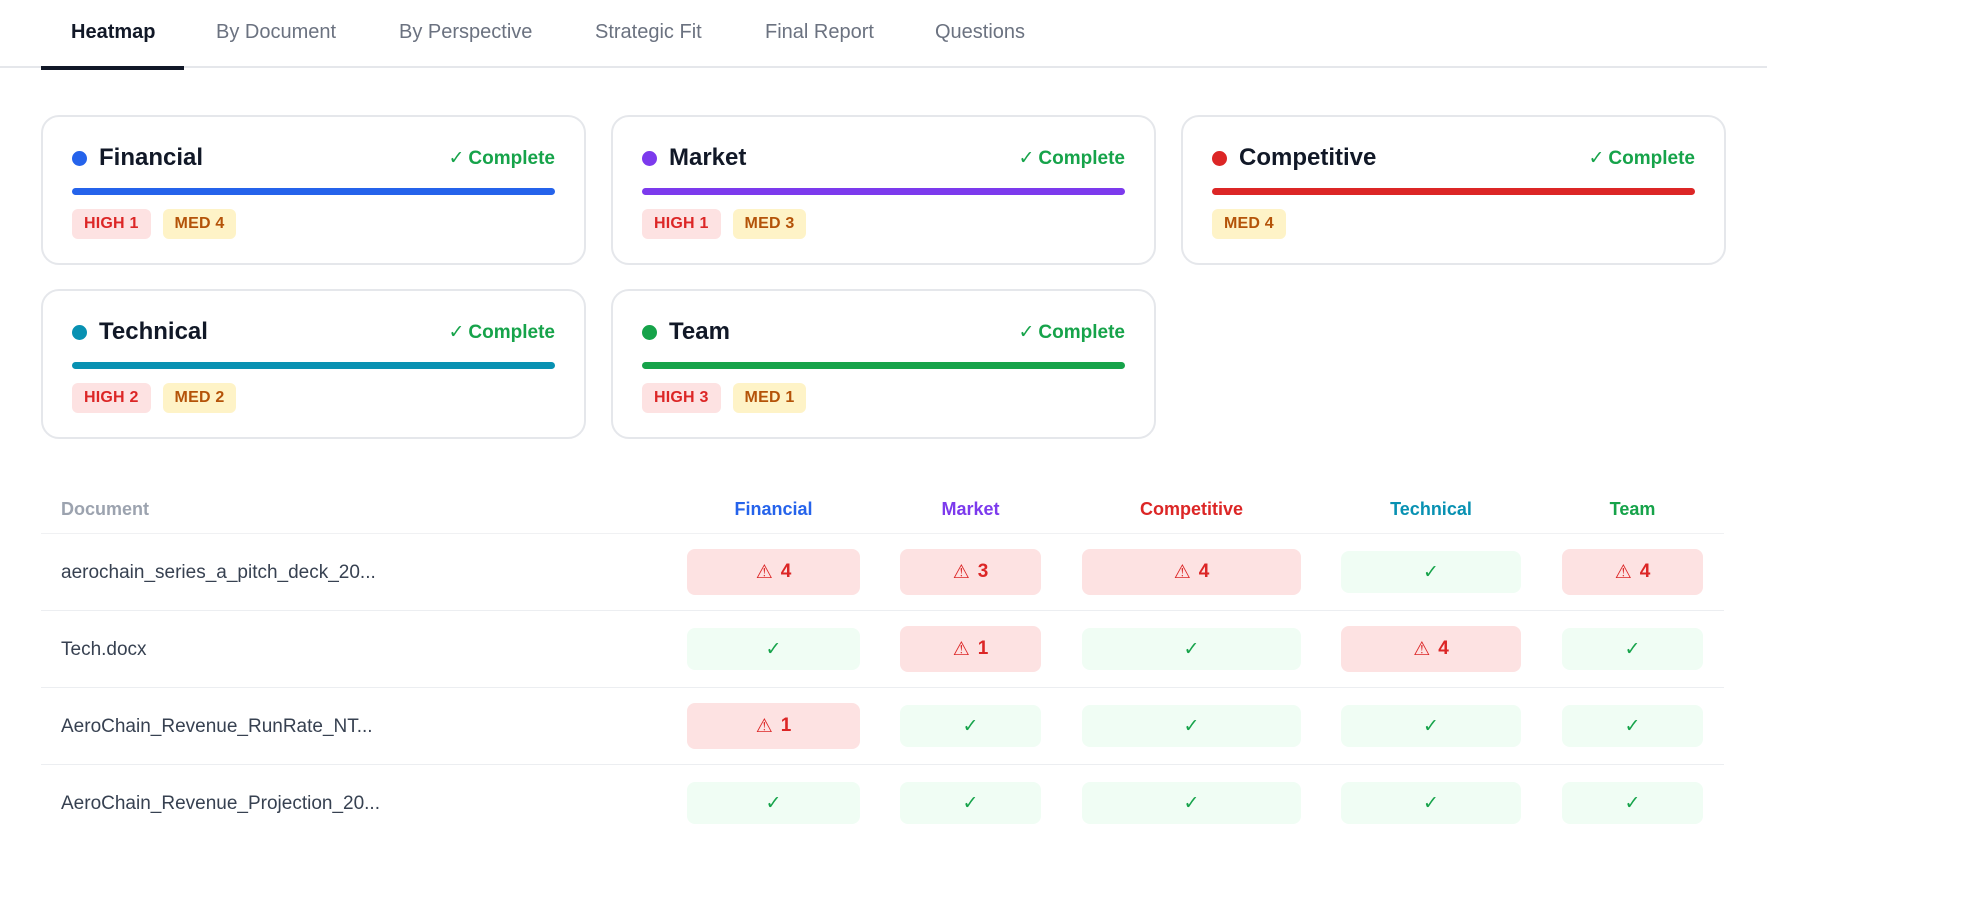 This screenshot has height=924, width=1985. Describe the element at coordinates (699, 331) in the screenshot. I see `card-title: Team` at that location.